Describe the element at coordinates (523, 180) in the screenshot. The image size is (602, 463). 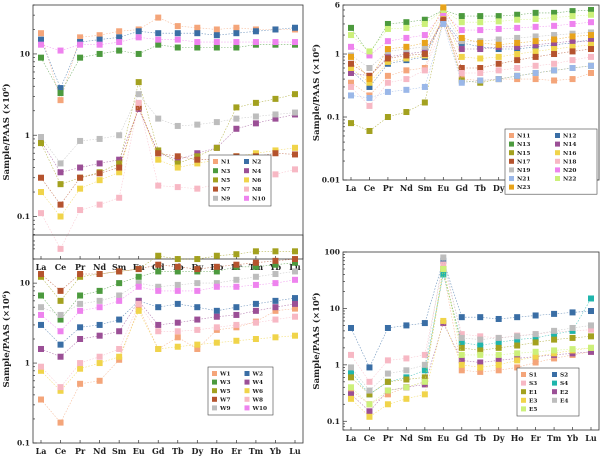
I see `legend-label: N21` at that location.